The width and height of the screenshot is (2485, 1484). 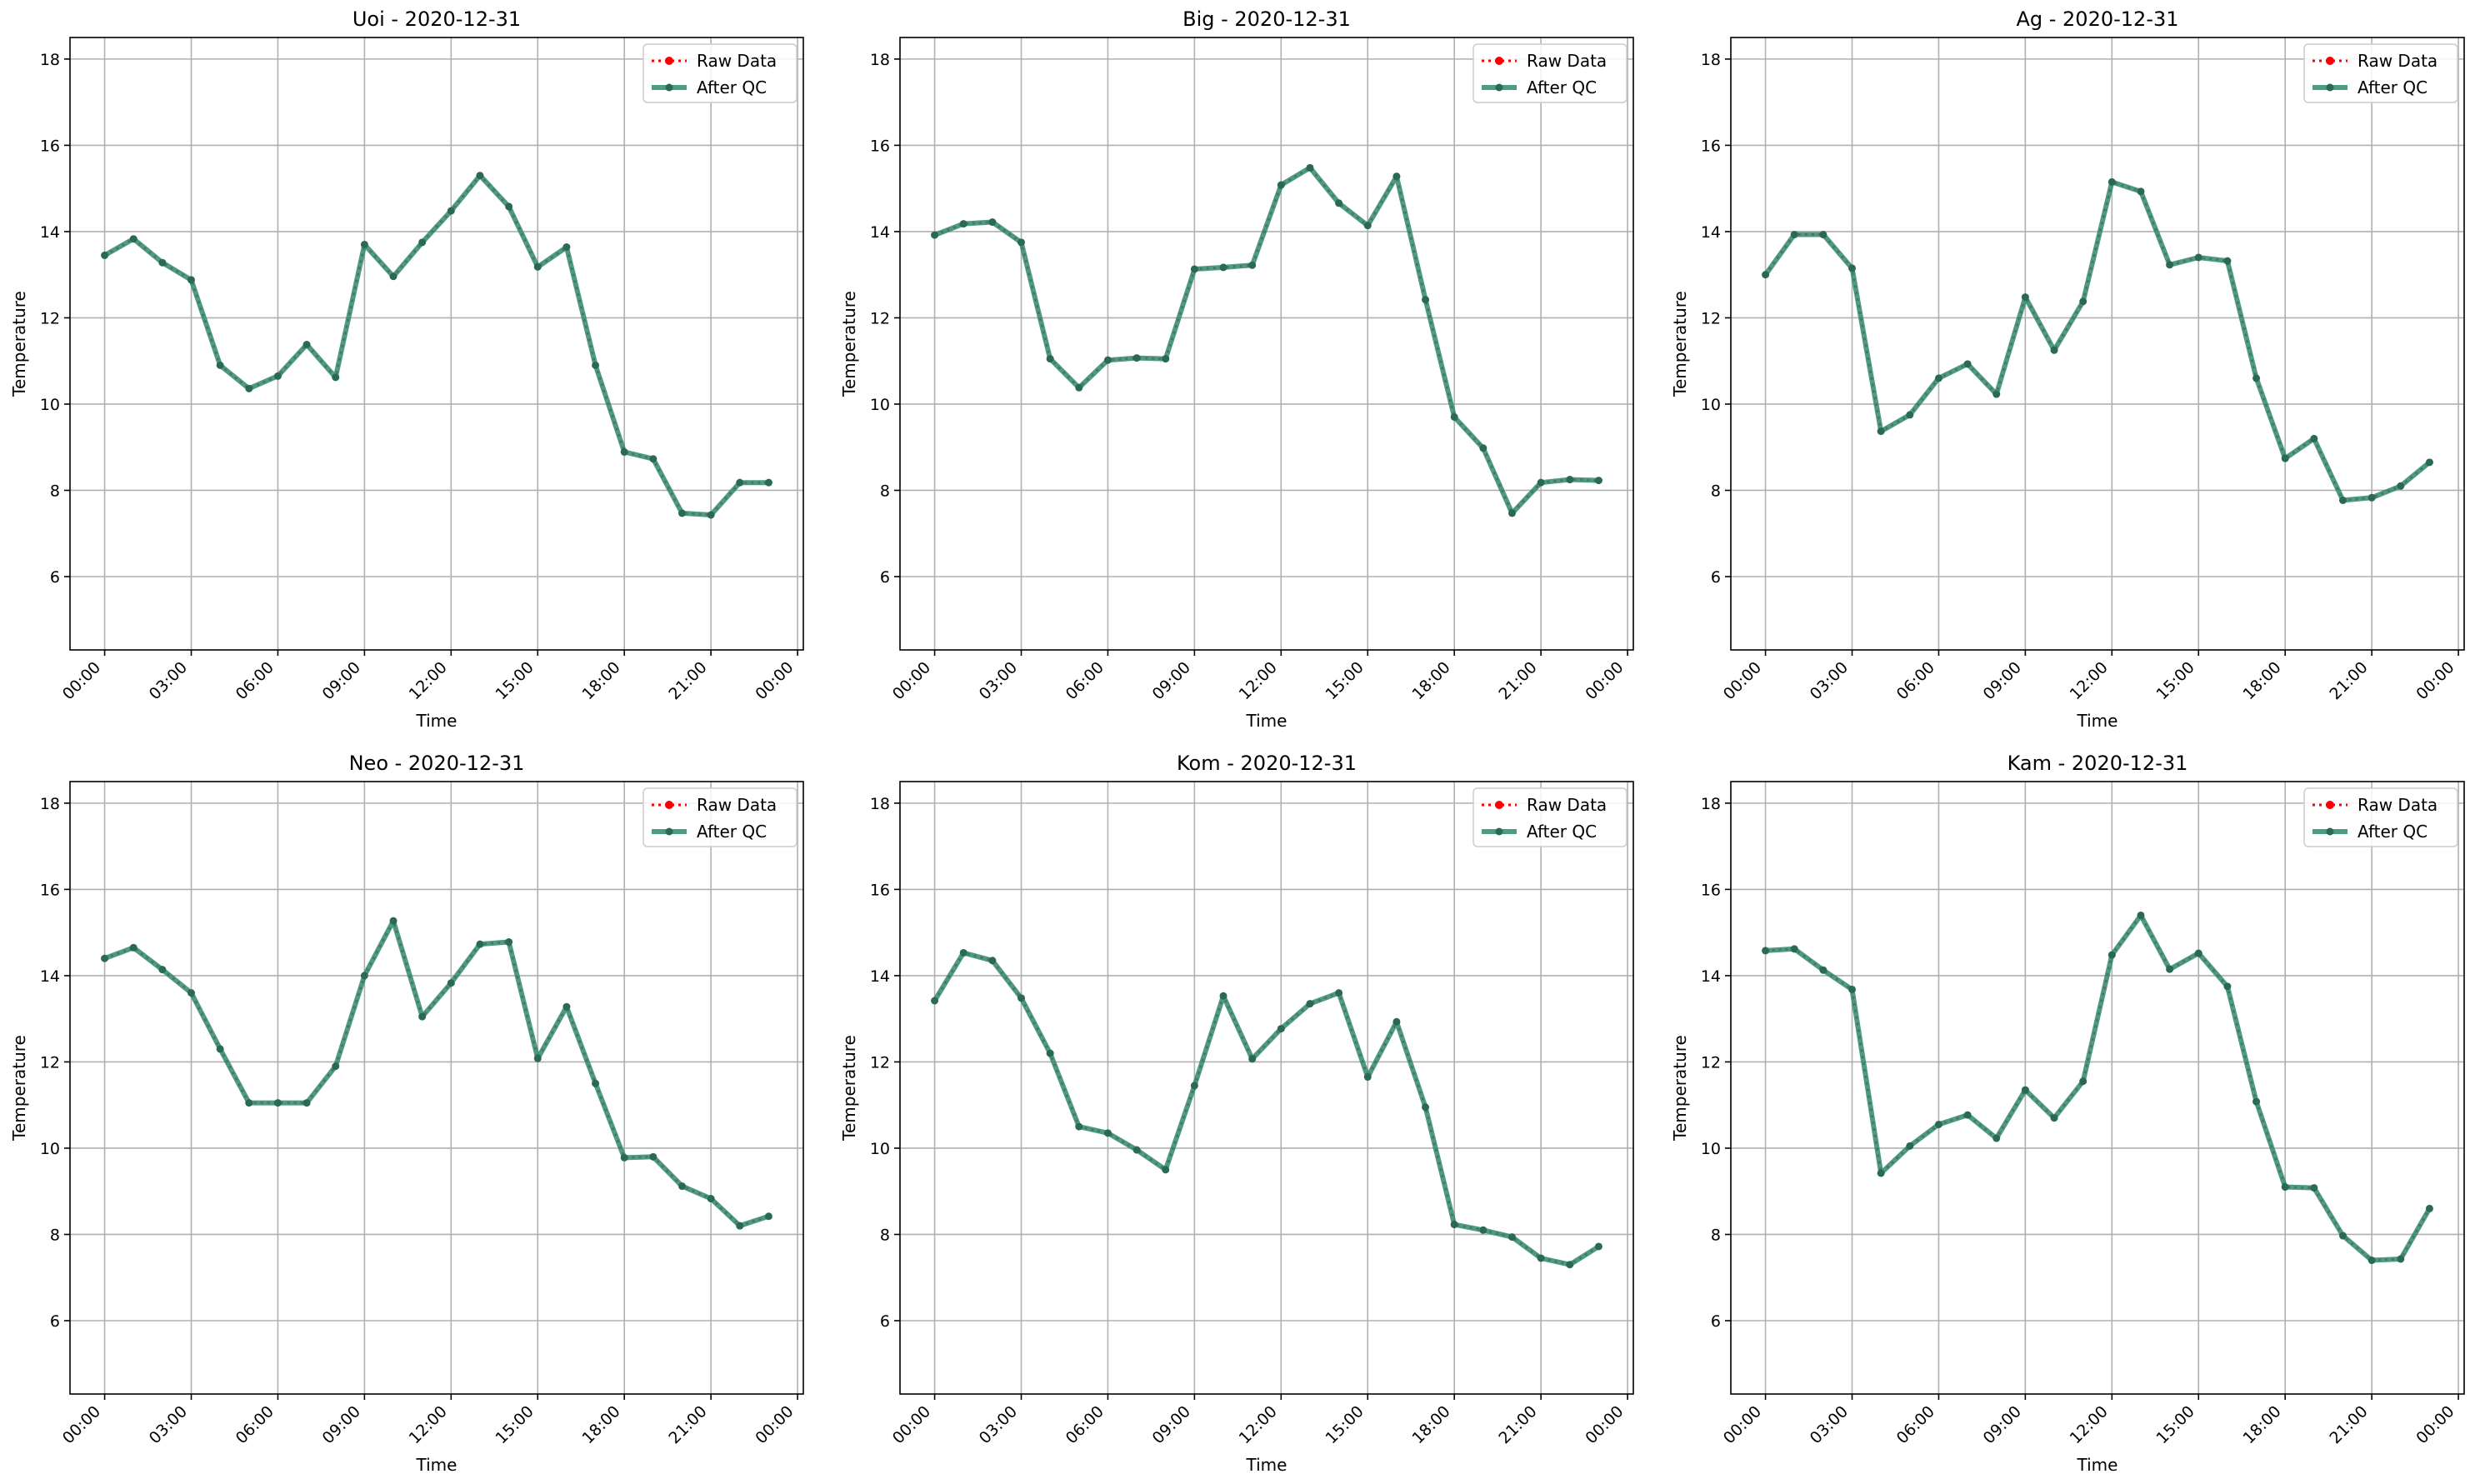 I want to click on x-tick-label: 15:00, so click(x=515, y=680).